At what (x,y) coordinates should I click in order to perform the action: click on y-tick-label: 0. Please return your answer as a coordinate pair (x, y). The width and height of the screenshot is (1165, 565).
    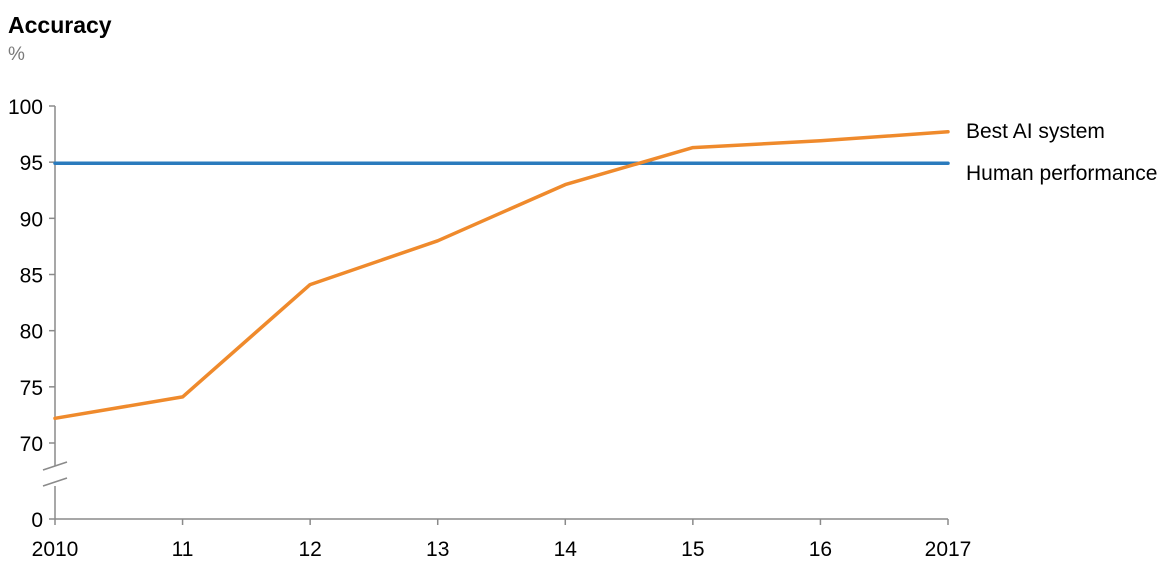
    Looking at the image, I should click on (37, 520).